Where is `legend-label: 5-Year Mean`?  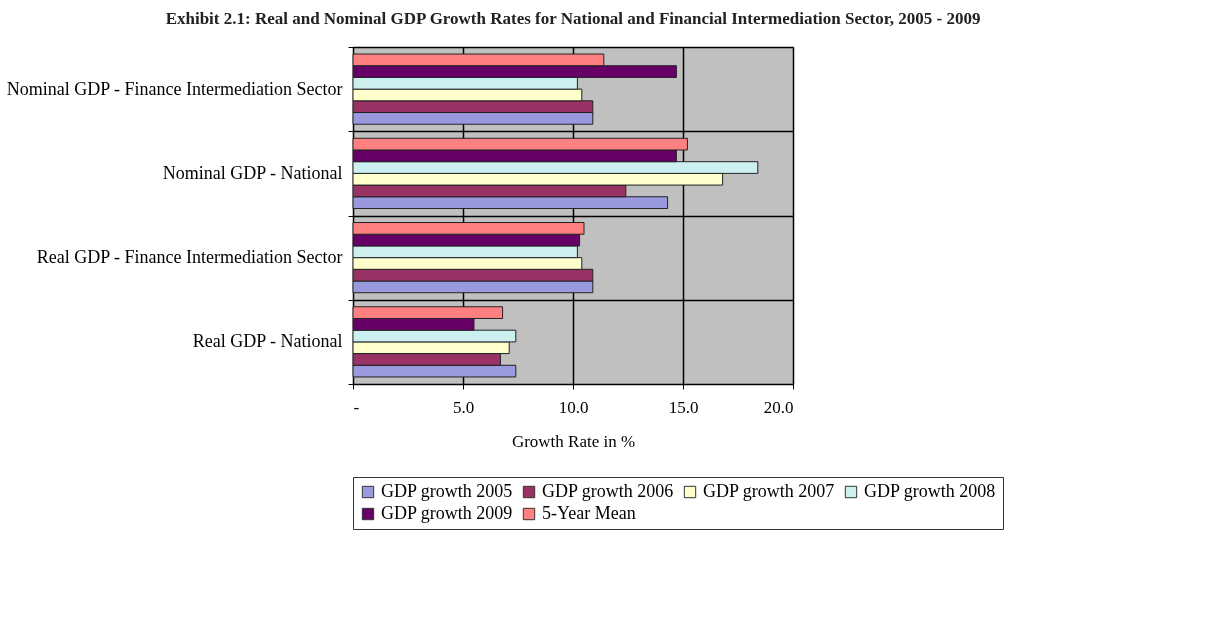 legend-label: 5-Year Mean is located at coordinates (589, 513).